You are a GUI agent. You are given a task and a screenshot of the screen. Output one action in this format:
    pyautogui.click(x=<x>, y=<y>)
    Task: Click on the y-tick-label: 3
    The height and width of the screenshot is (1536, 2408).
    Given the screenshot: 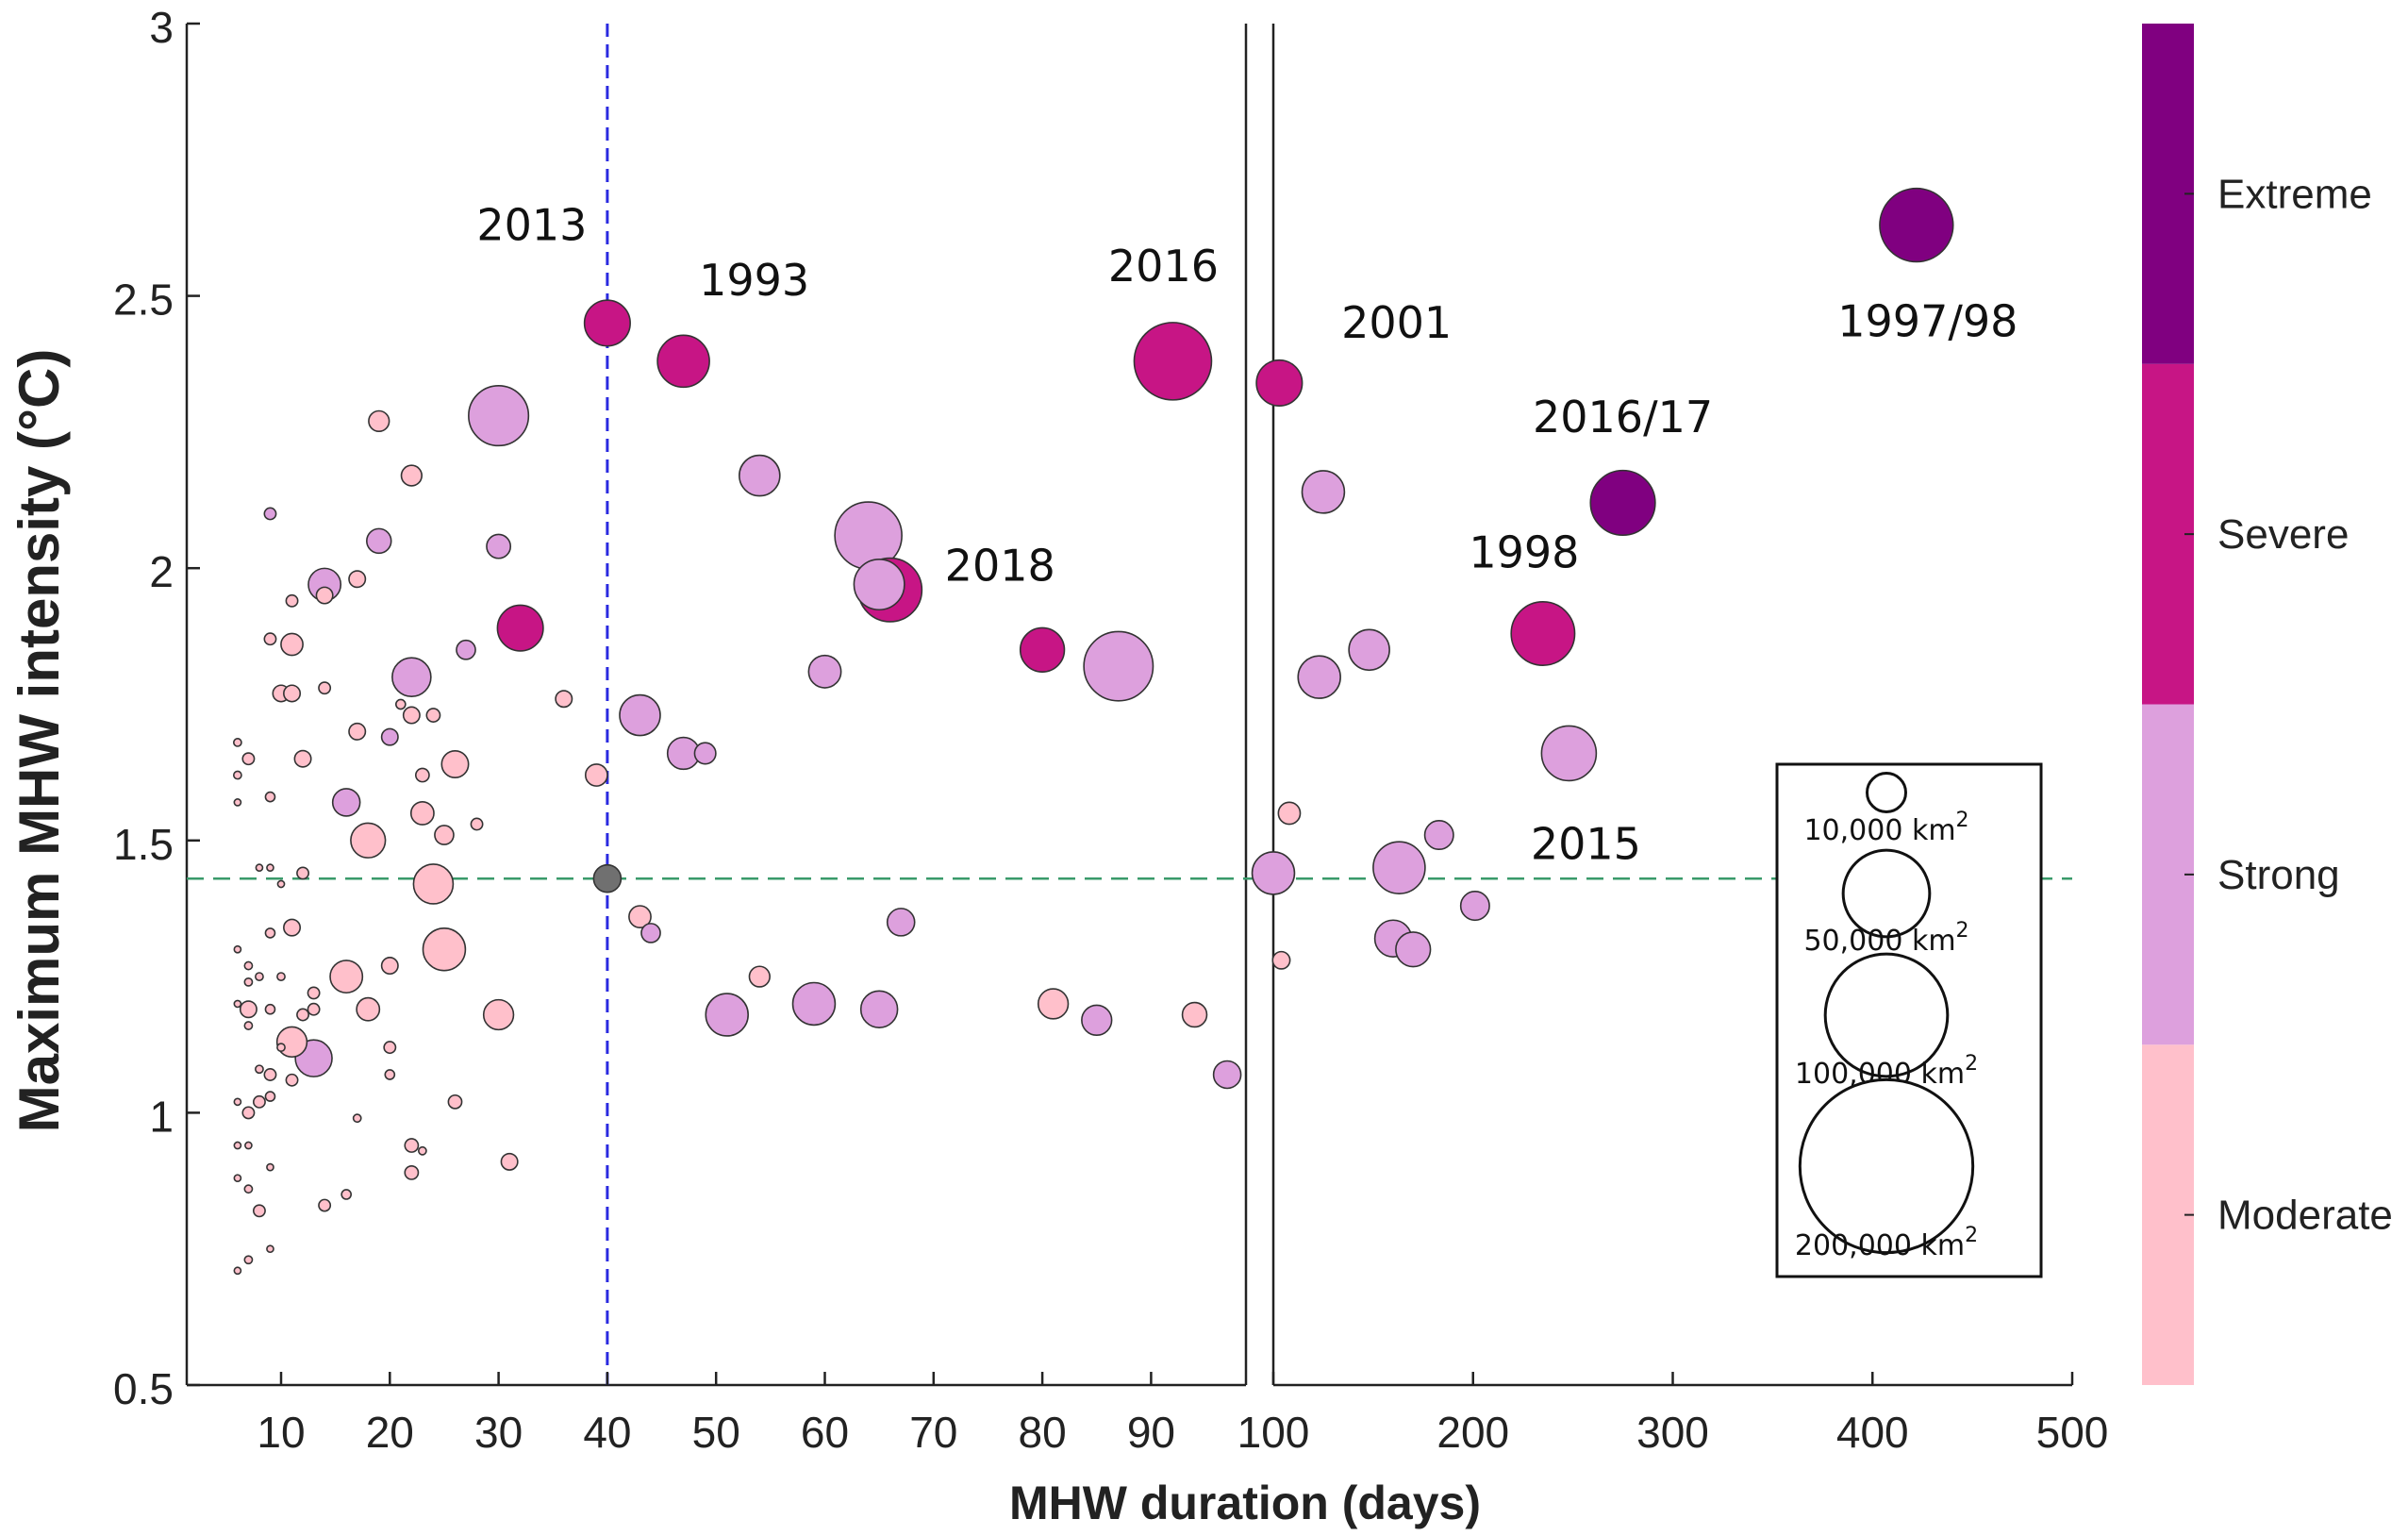 What is the action you would take?
    pyautogui.click(x=162, y=27)
    